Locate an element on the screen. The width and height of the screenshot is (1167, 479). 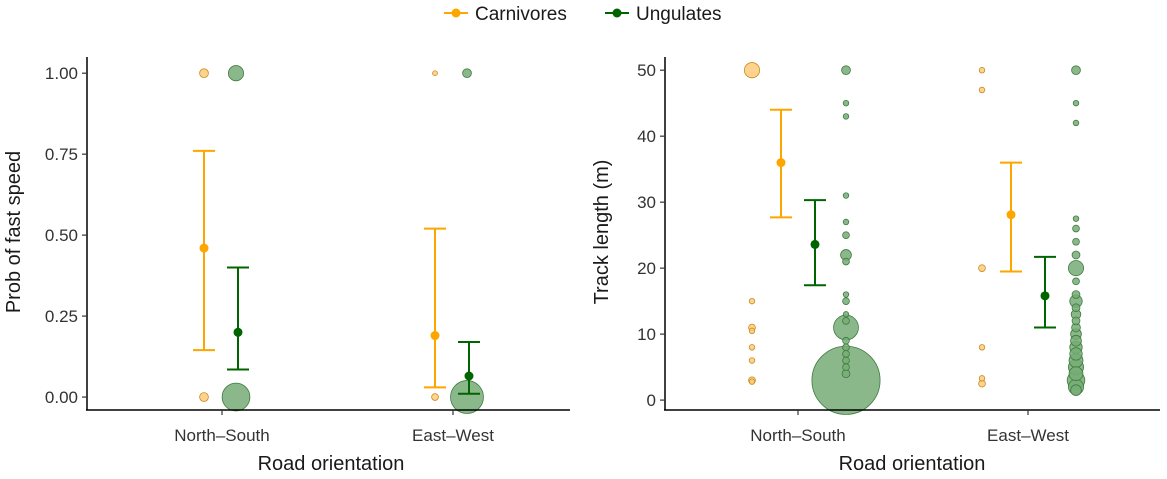
panel-2-y-tick-label: 50 is located at coordinates (646, 70).